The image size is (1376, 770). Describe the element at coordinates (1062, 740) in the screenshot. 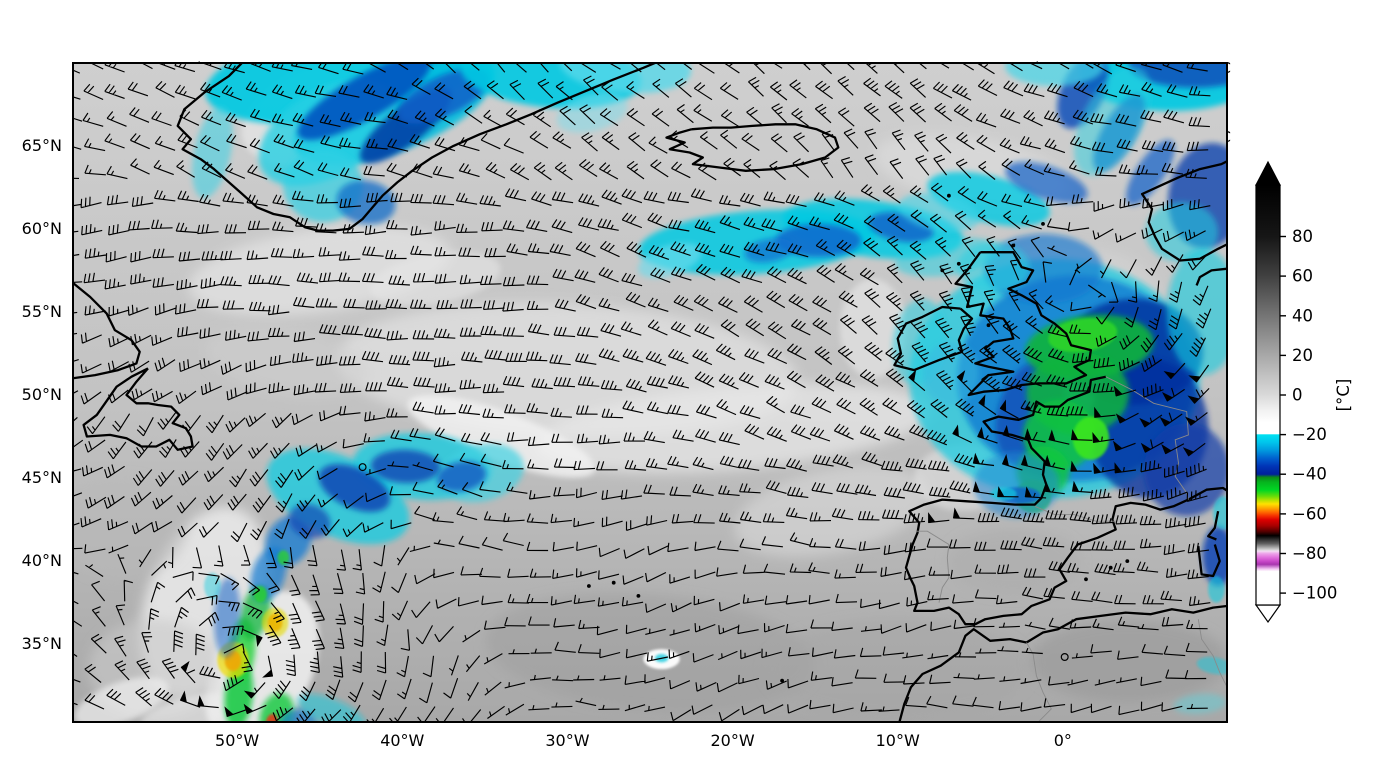

I see `x-tick-label: 0°` at that location.